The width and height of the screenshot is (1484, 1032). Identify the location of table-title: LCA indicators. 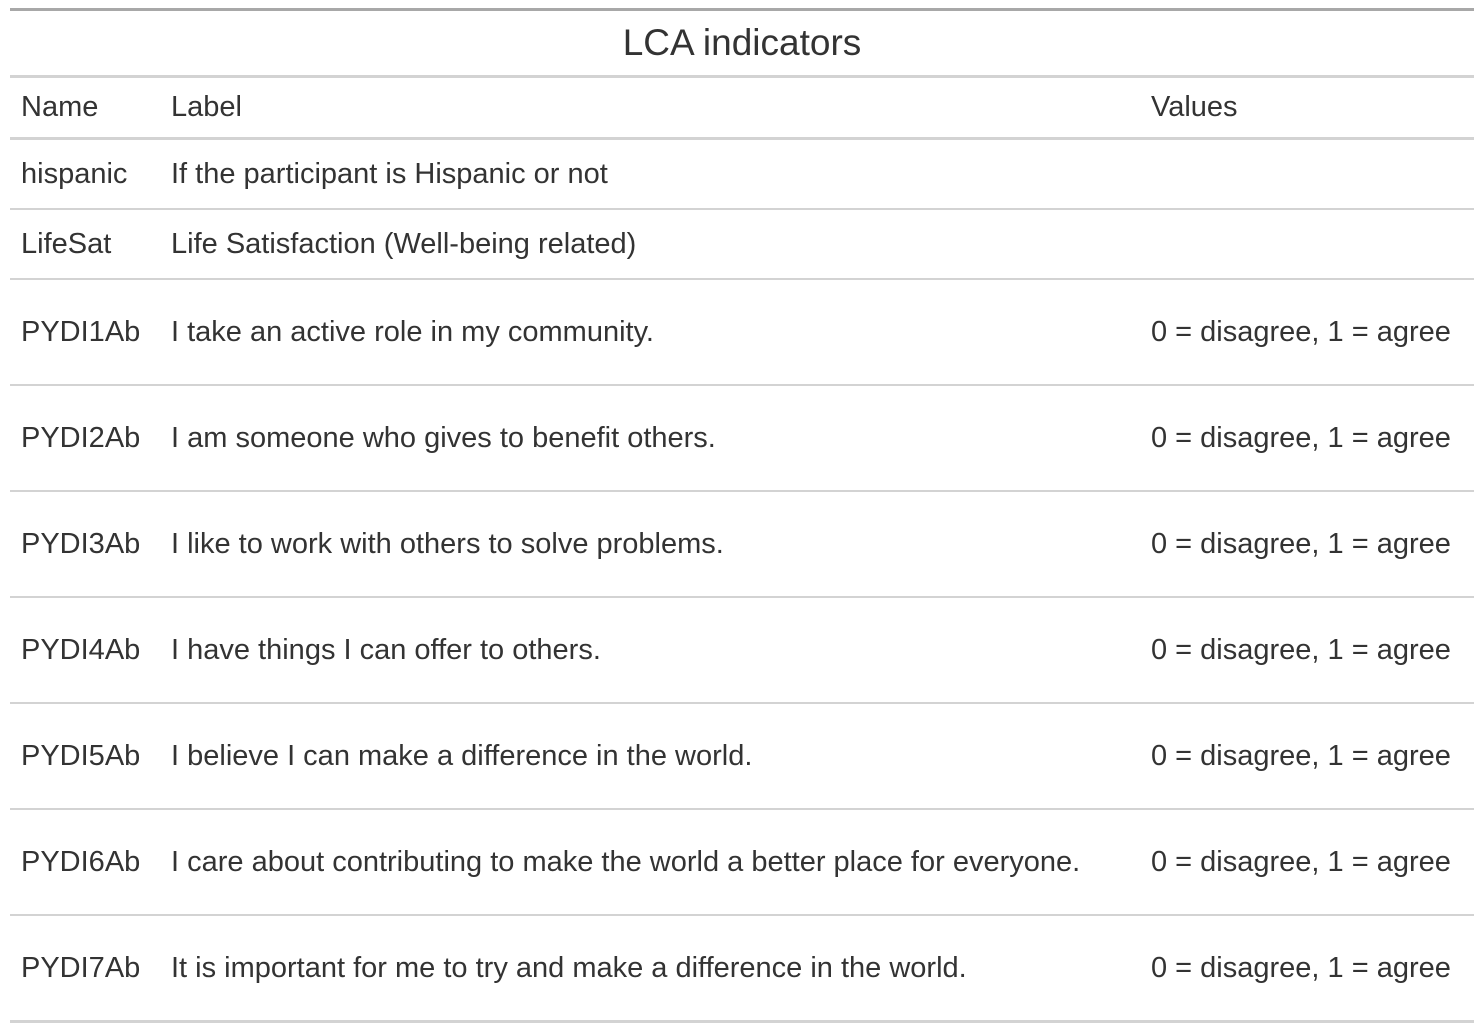
(742, 43).